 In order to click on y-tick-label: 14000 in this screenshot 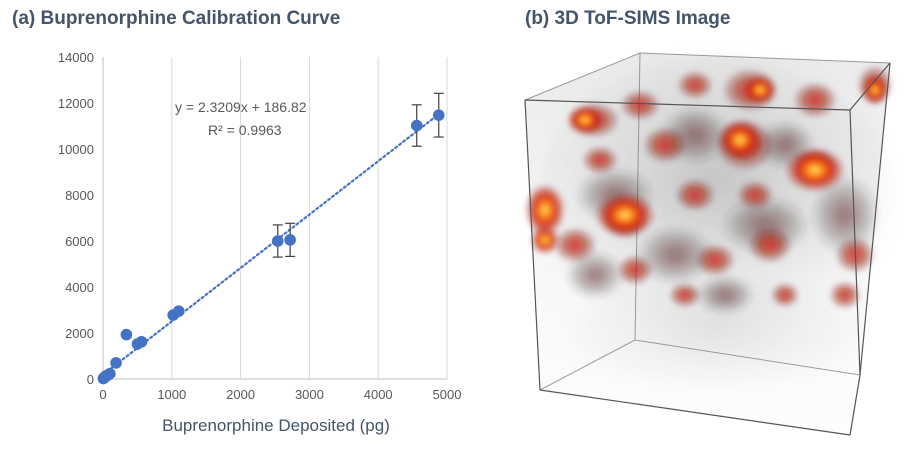, I will do `click(76, 57)`.